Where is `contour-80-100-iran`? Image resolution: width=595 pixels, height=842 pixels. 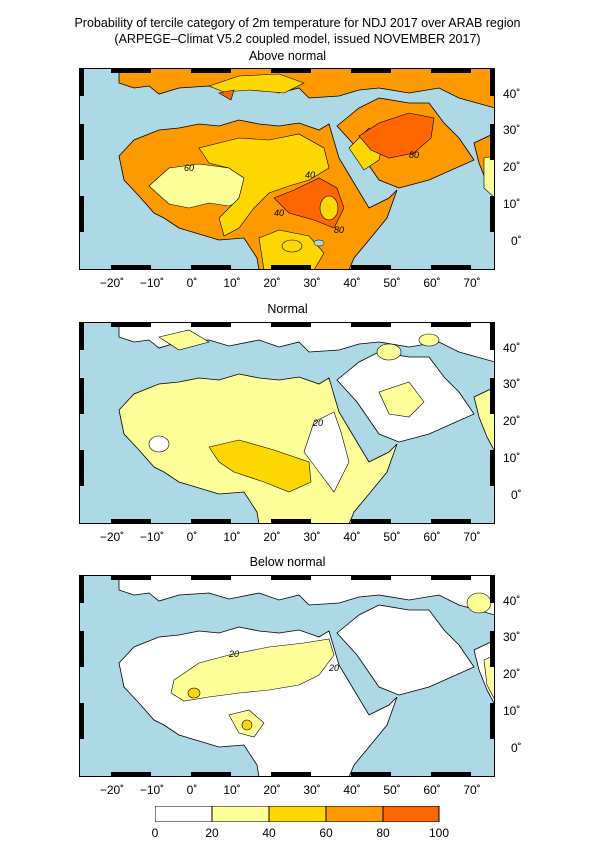 contour-80-100-iran is located at coordinates (396, 135).